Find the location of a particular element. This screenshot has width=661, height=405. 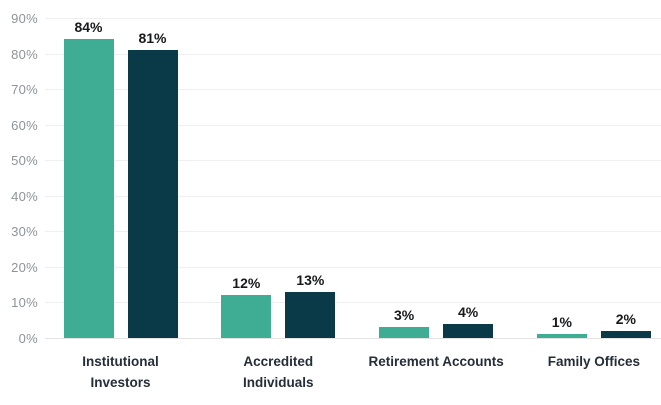

bar-value-label: 81% is located at coordinates (152, 38).